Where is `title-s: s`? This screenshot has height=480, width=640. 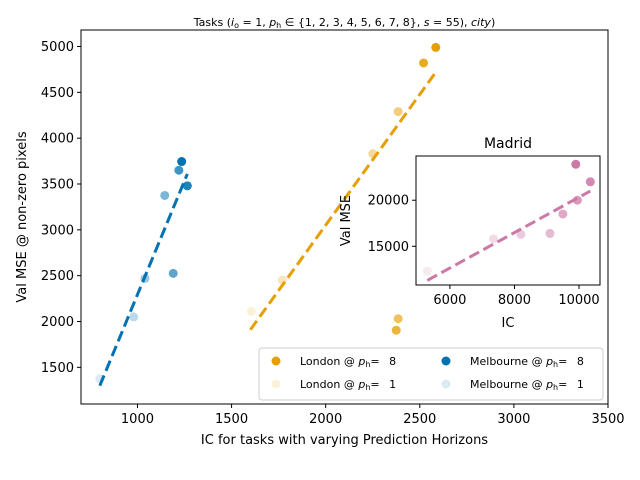 title-s: s is located at coordinates (427, 22).